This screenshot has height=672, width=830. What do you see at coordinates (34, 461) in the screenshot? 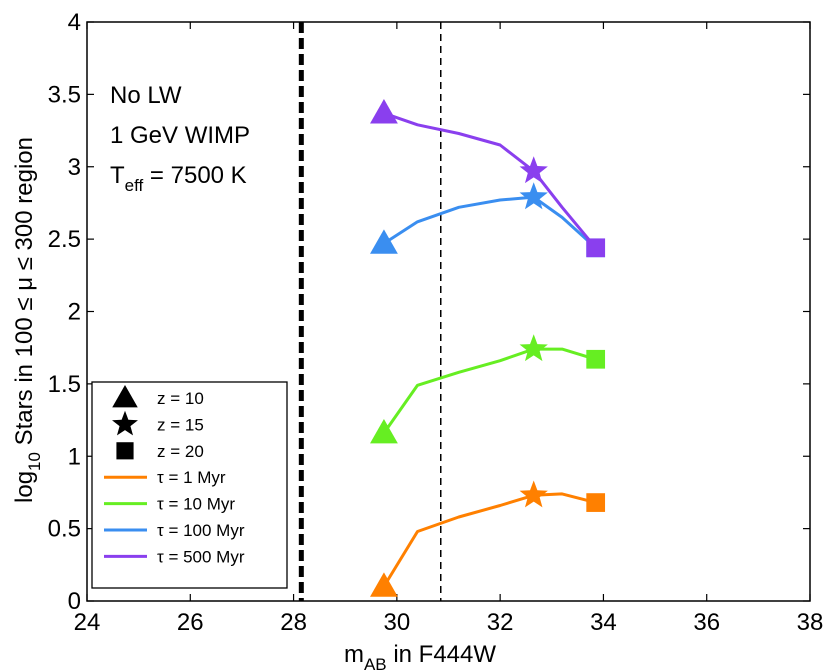
I see `y-axis-title-subscript: 10` at bounding box center [34, 461].